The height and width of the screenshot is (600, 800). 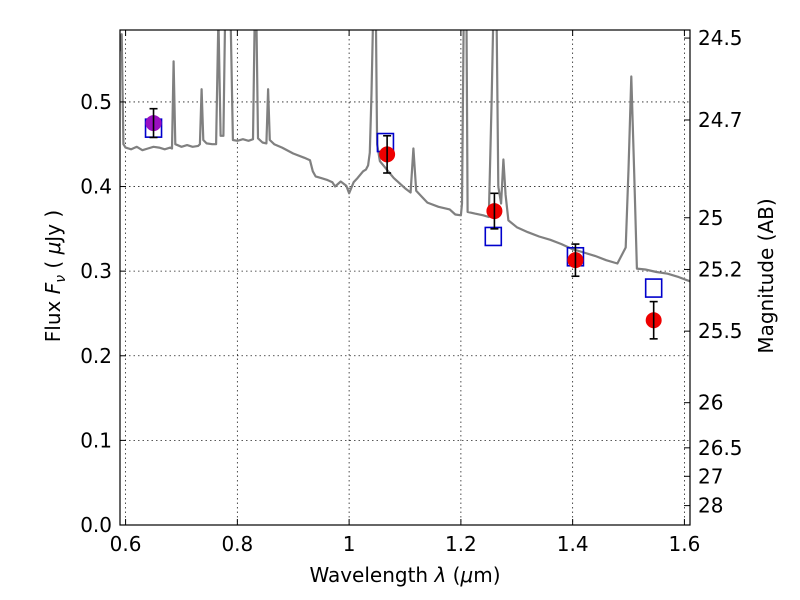 I want to click on x-axis-label: Wavelength λ (μm), so click(x=404, y=575).